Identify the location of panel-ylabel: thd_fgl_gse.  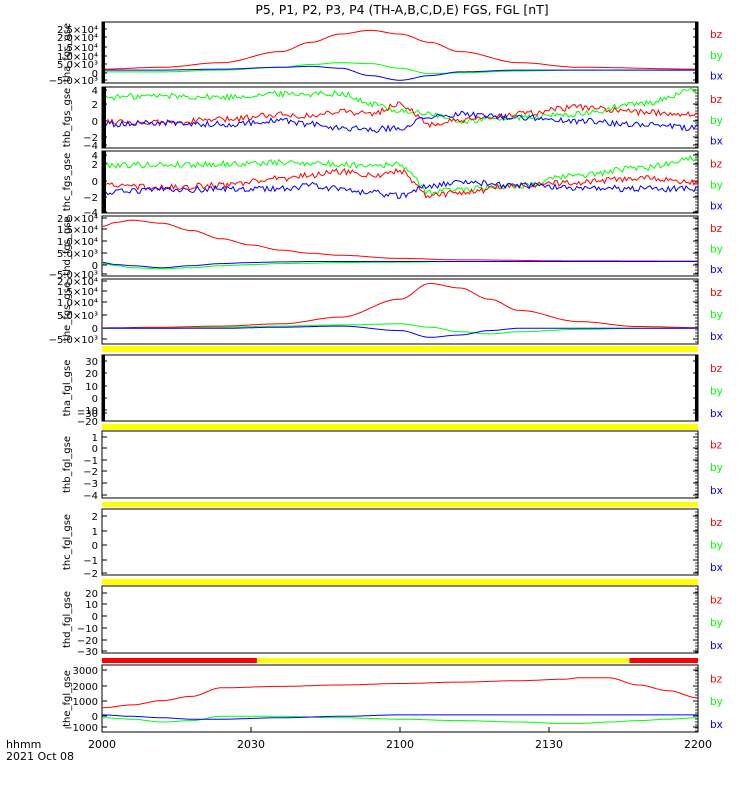
(67, 619).